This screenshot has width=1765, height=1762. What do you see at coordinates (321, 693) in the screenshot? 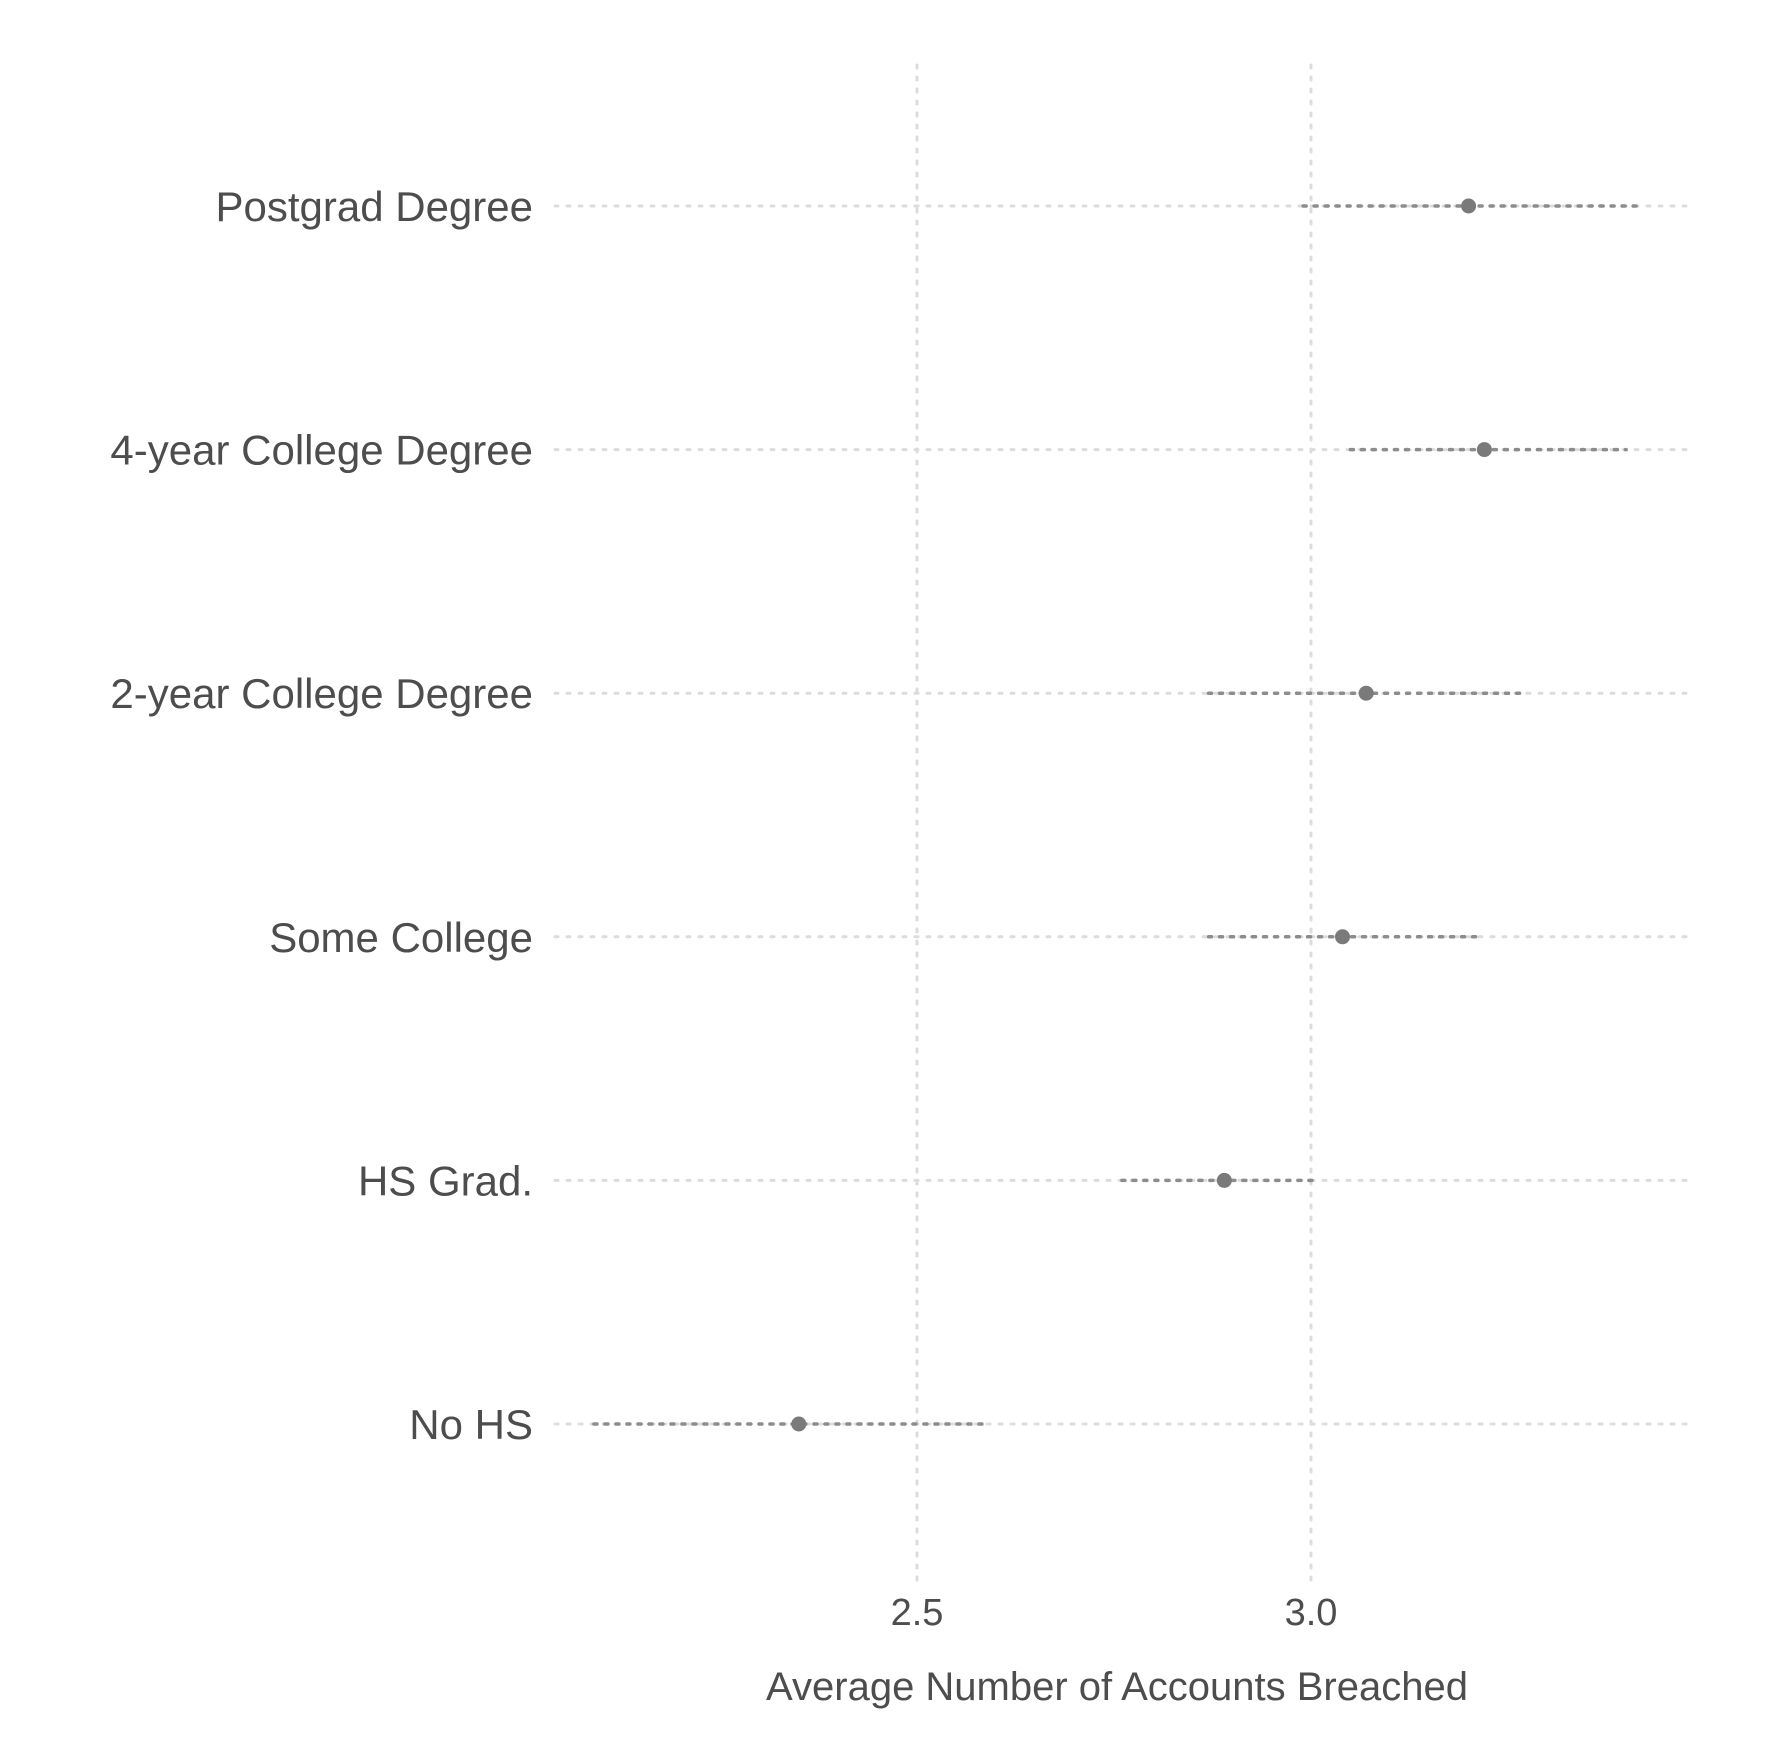
I see `category-label: 2-year College Degree` at bounding box center [321, 693].